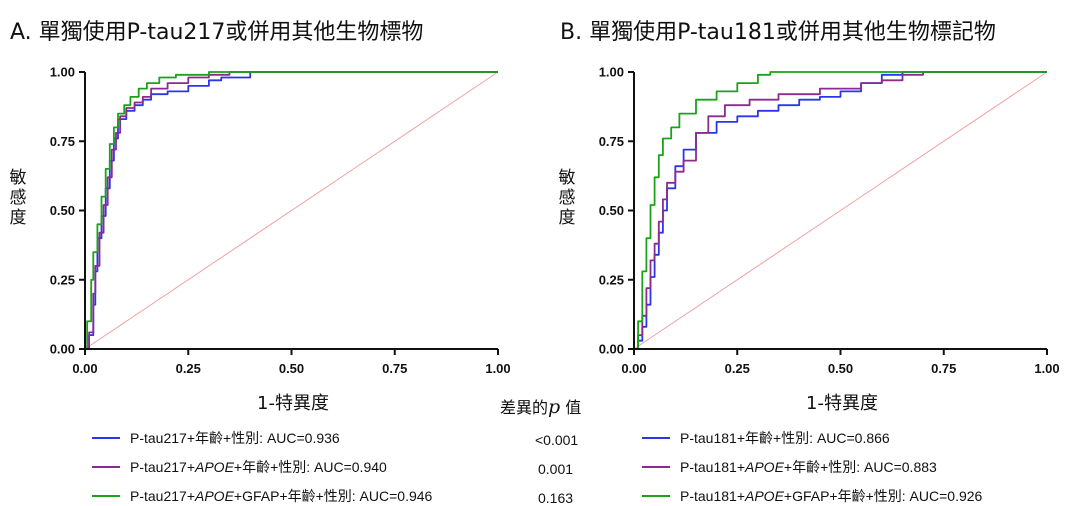 This screenshot has height=506, width=1067. What do you see at coordinates (611, 210) in the screenshot?
I see `panel-b-y-tick-label: 0.50` at bounding box center [611, 210].